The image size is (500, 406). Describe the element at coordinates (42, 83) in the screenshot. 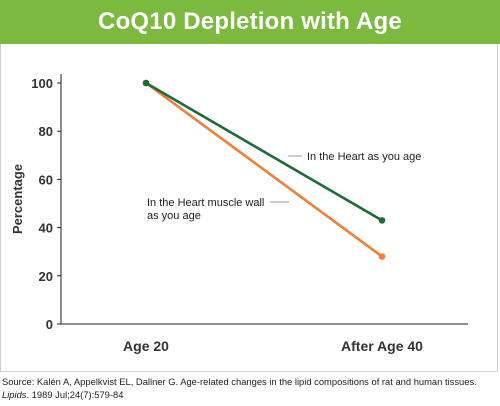

I see `y-tick-label: 100` at that location.